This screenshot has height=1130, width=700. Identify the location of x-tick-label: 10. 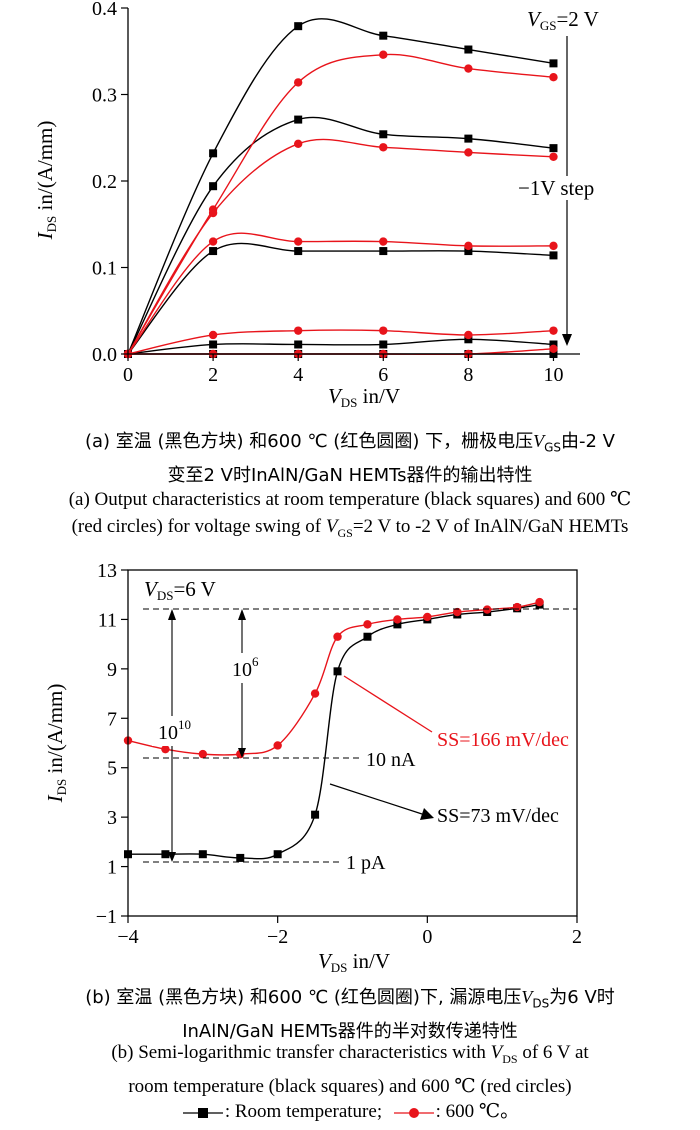
(553, 375).